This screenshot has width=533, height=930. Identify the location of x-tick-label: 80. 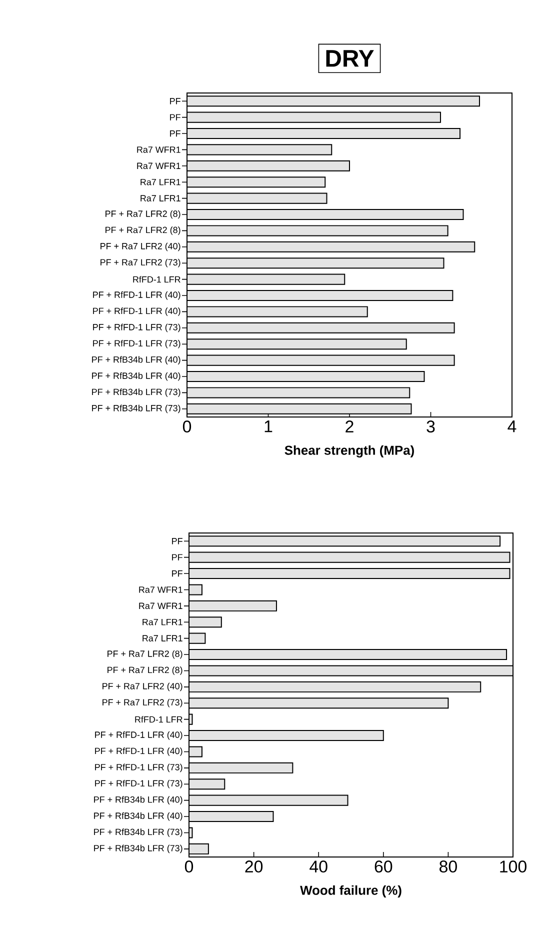
(448, 866).